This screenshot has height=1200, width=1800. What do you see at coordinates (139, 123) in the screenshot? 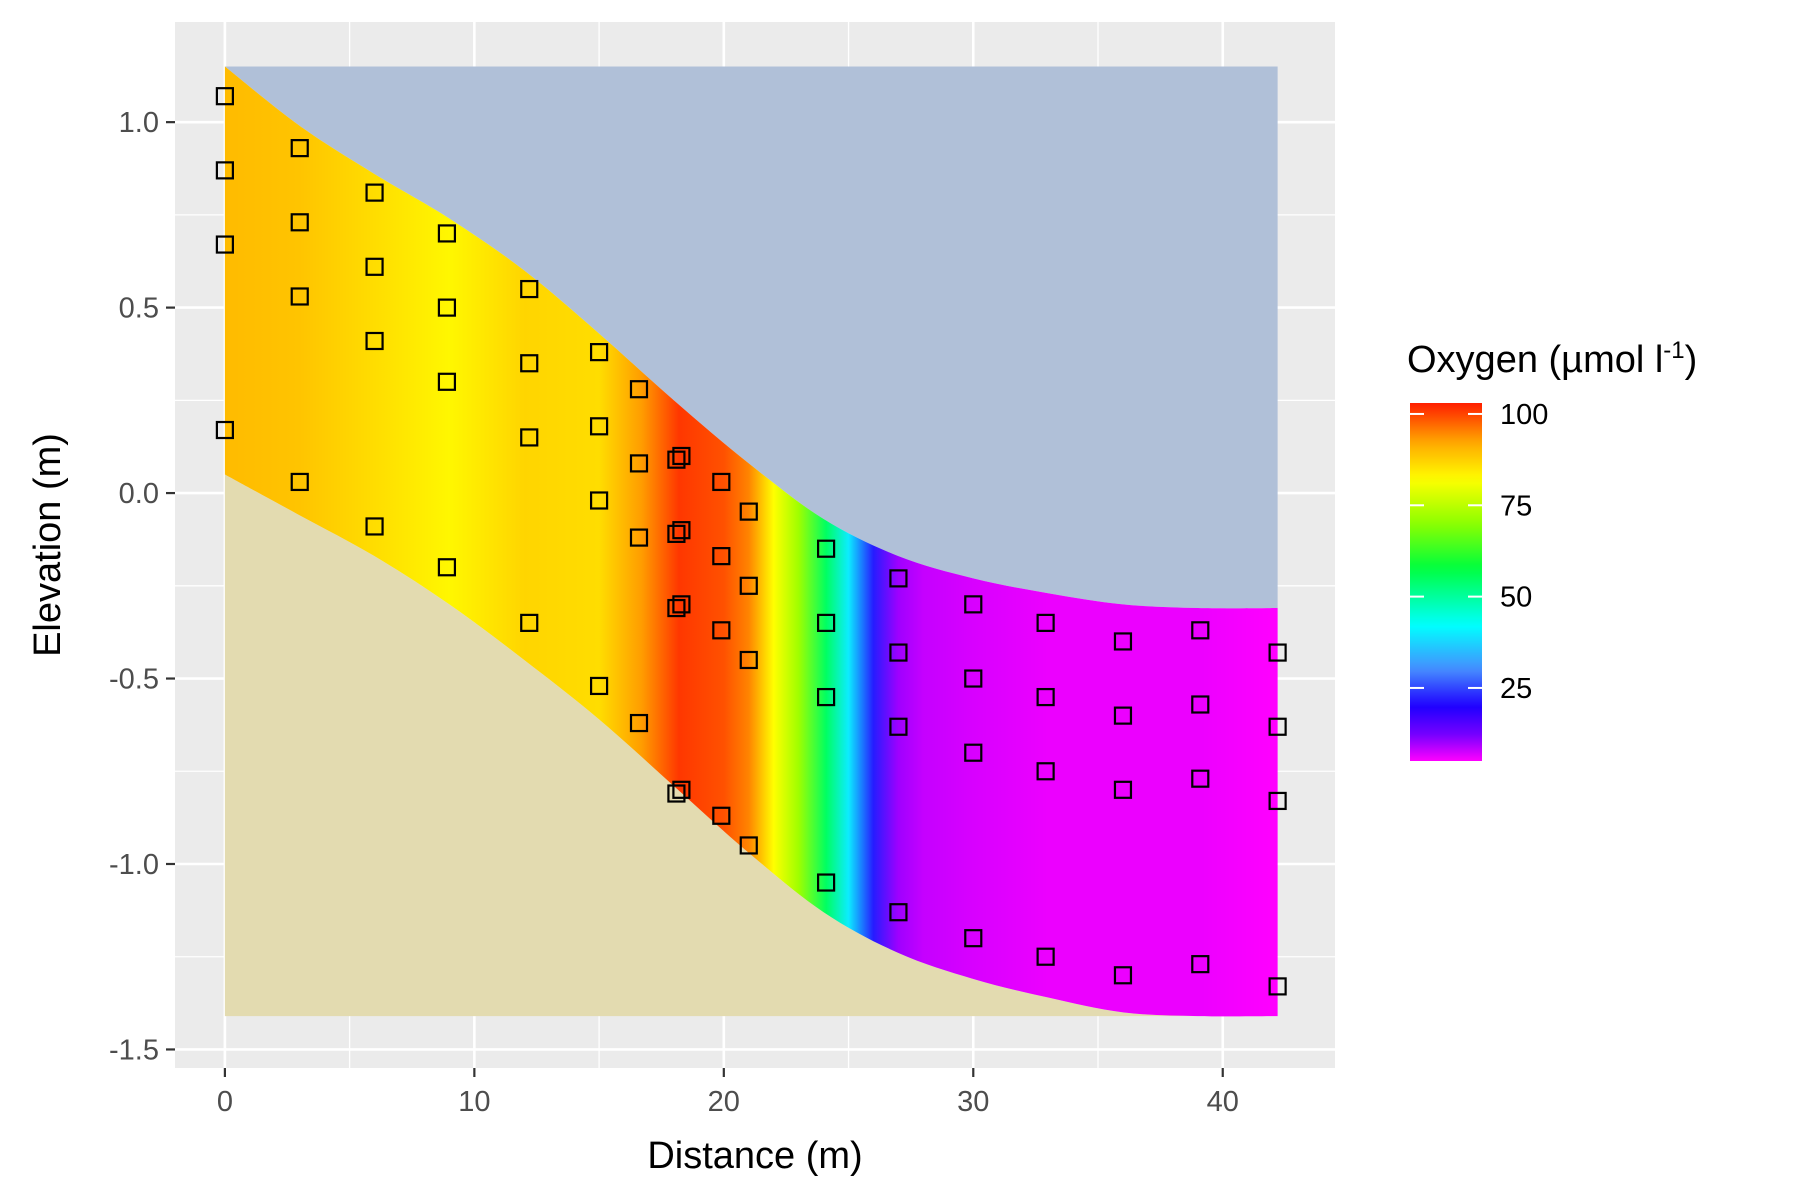
I see `y-tick-label: 1.0` at bounding box center [139, 123].